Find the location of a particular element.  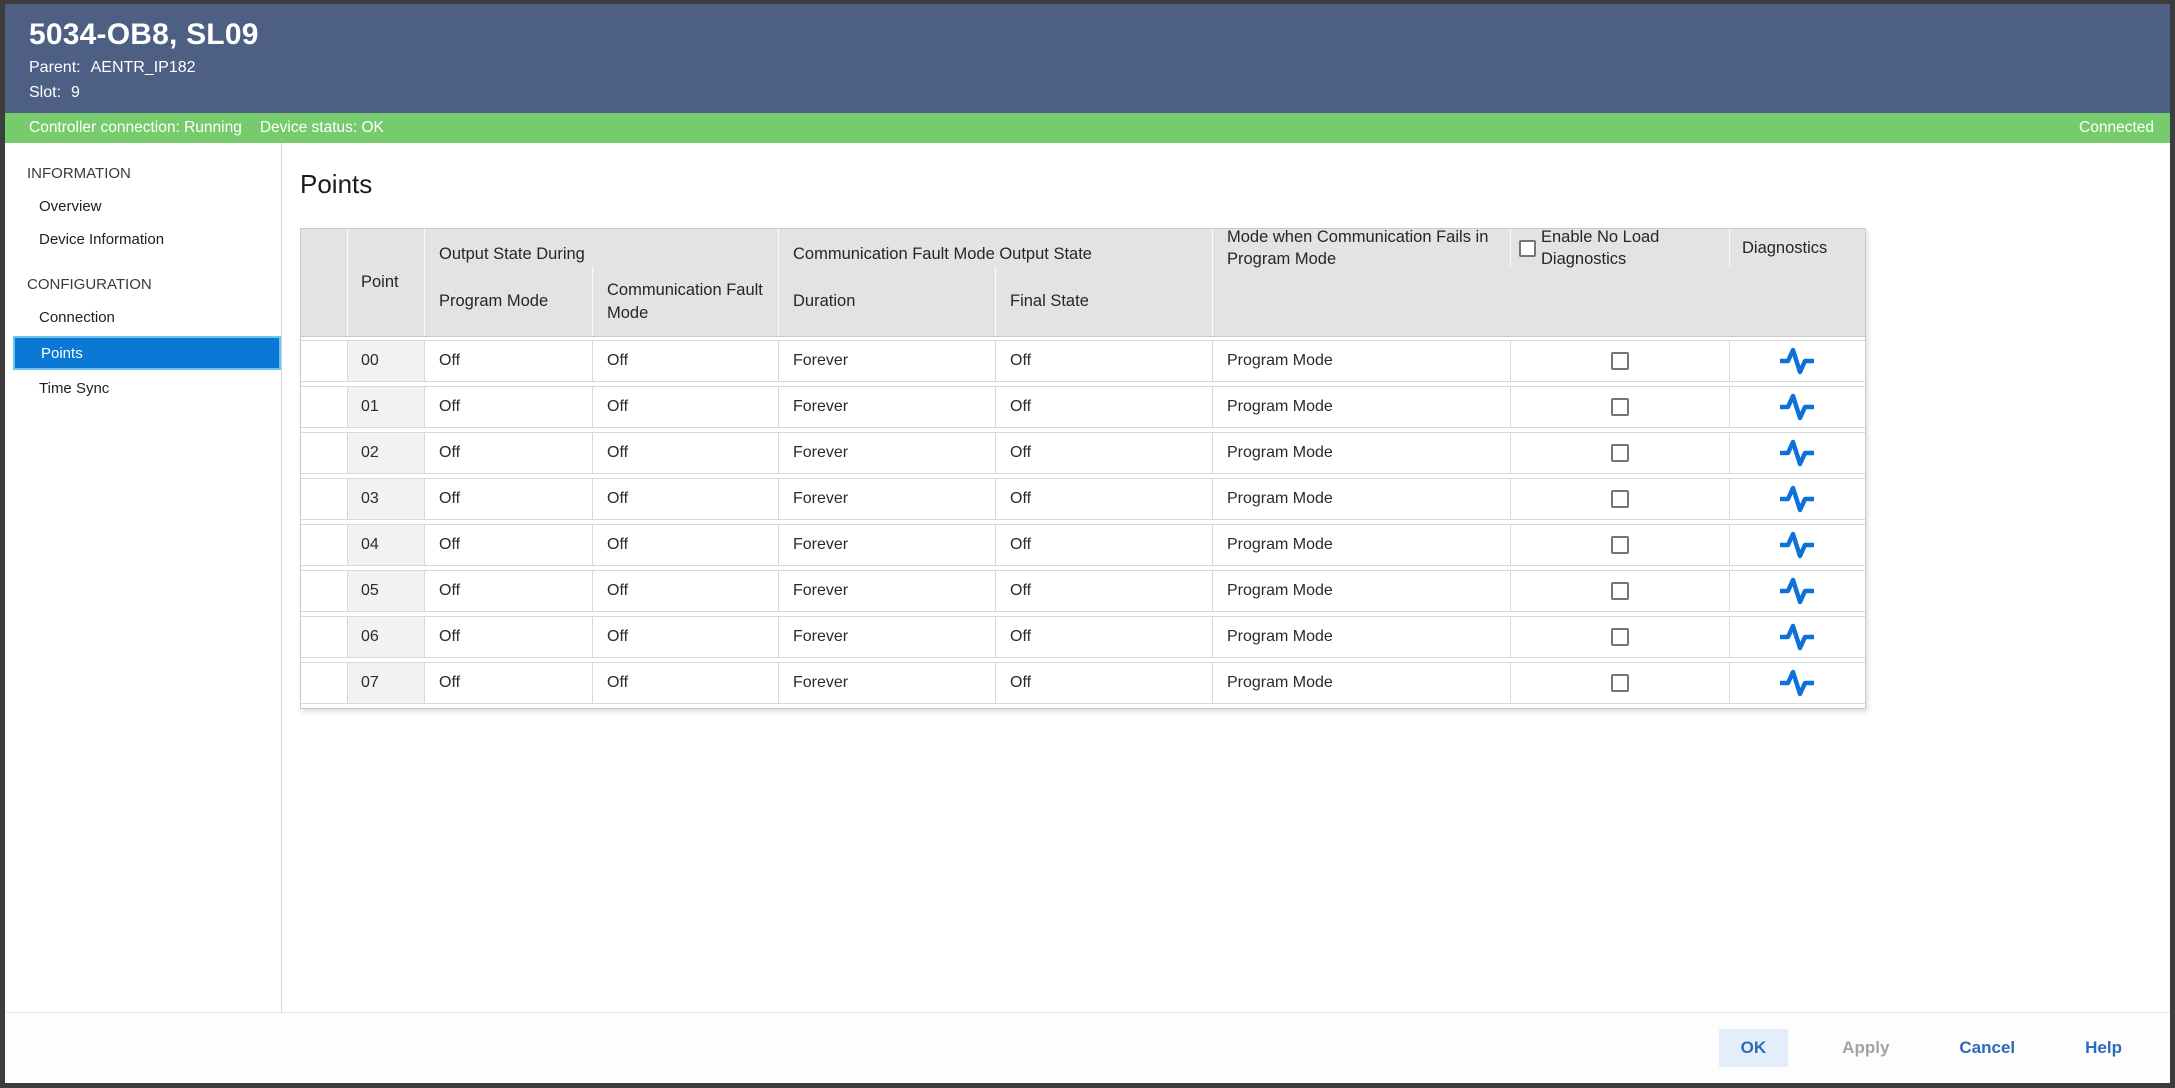

table-row: 00 Off Off Forever Off Program Mode is located at coordinates (1083, 361).